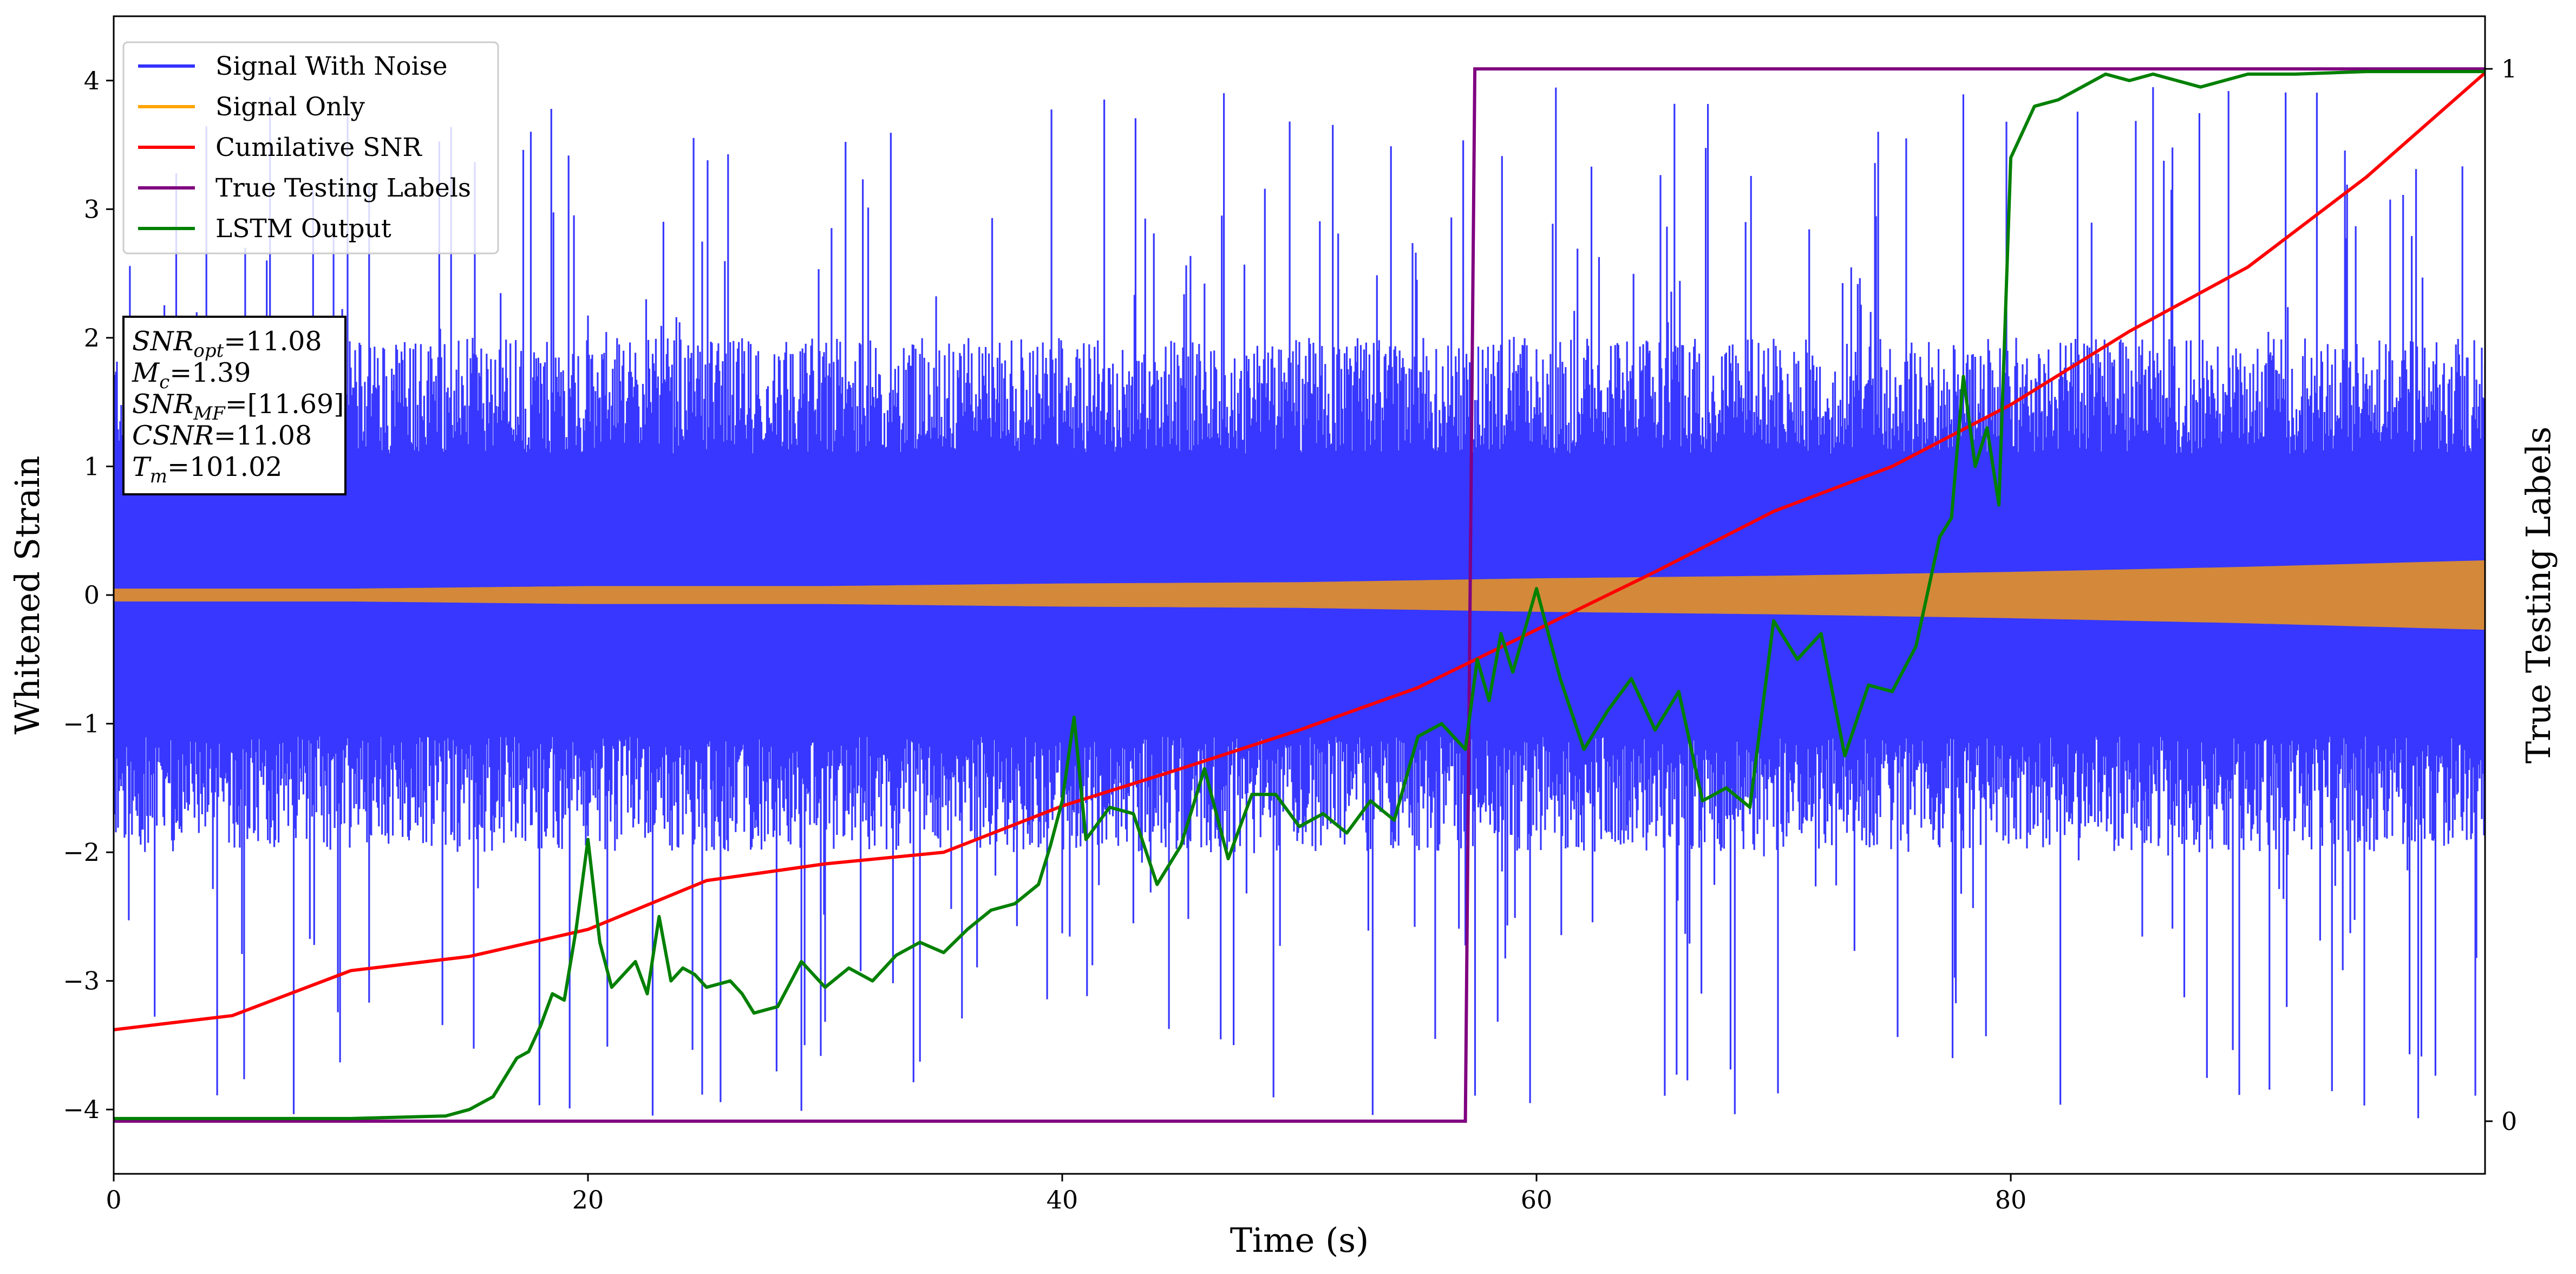  Describe the element at coordinates (238, 406) in the screenshot. I see `info-line: SNRMF=[11.69]` at that location.